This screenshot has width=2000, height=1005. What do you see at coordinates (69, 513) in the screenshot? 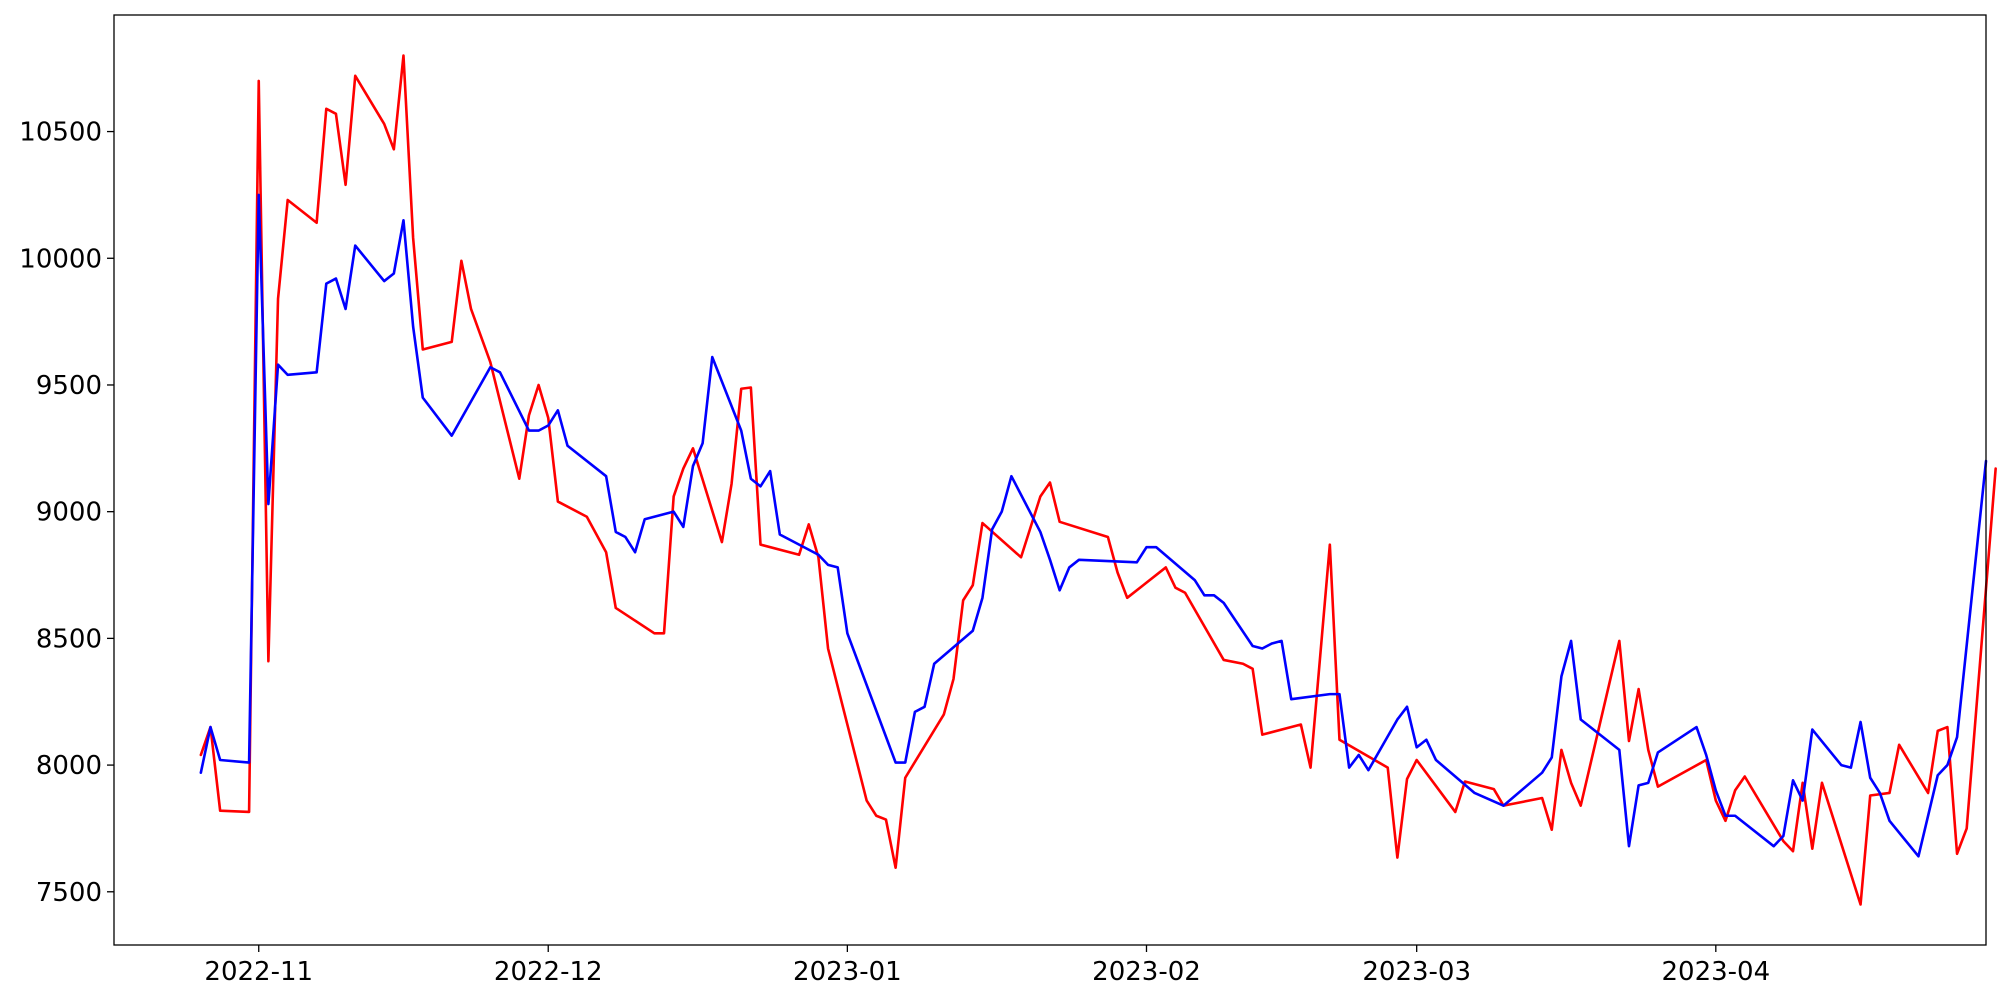
I see `y-tick-label: 9000` at bounding box center [69, 513].